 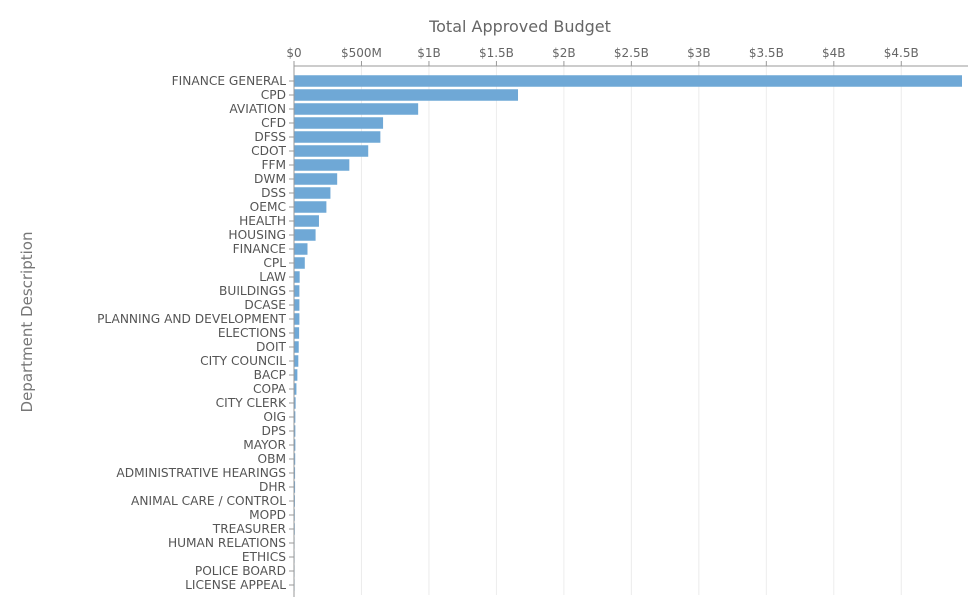 I want to click on x-tick-label: $3B, so click(x=699, y=53).